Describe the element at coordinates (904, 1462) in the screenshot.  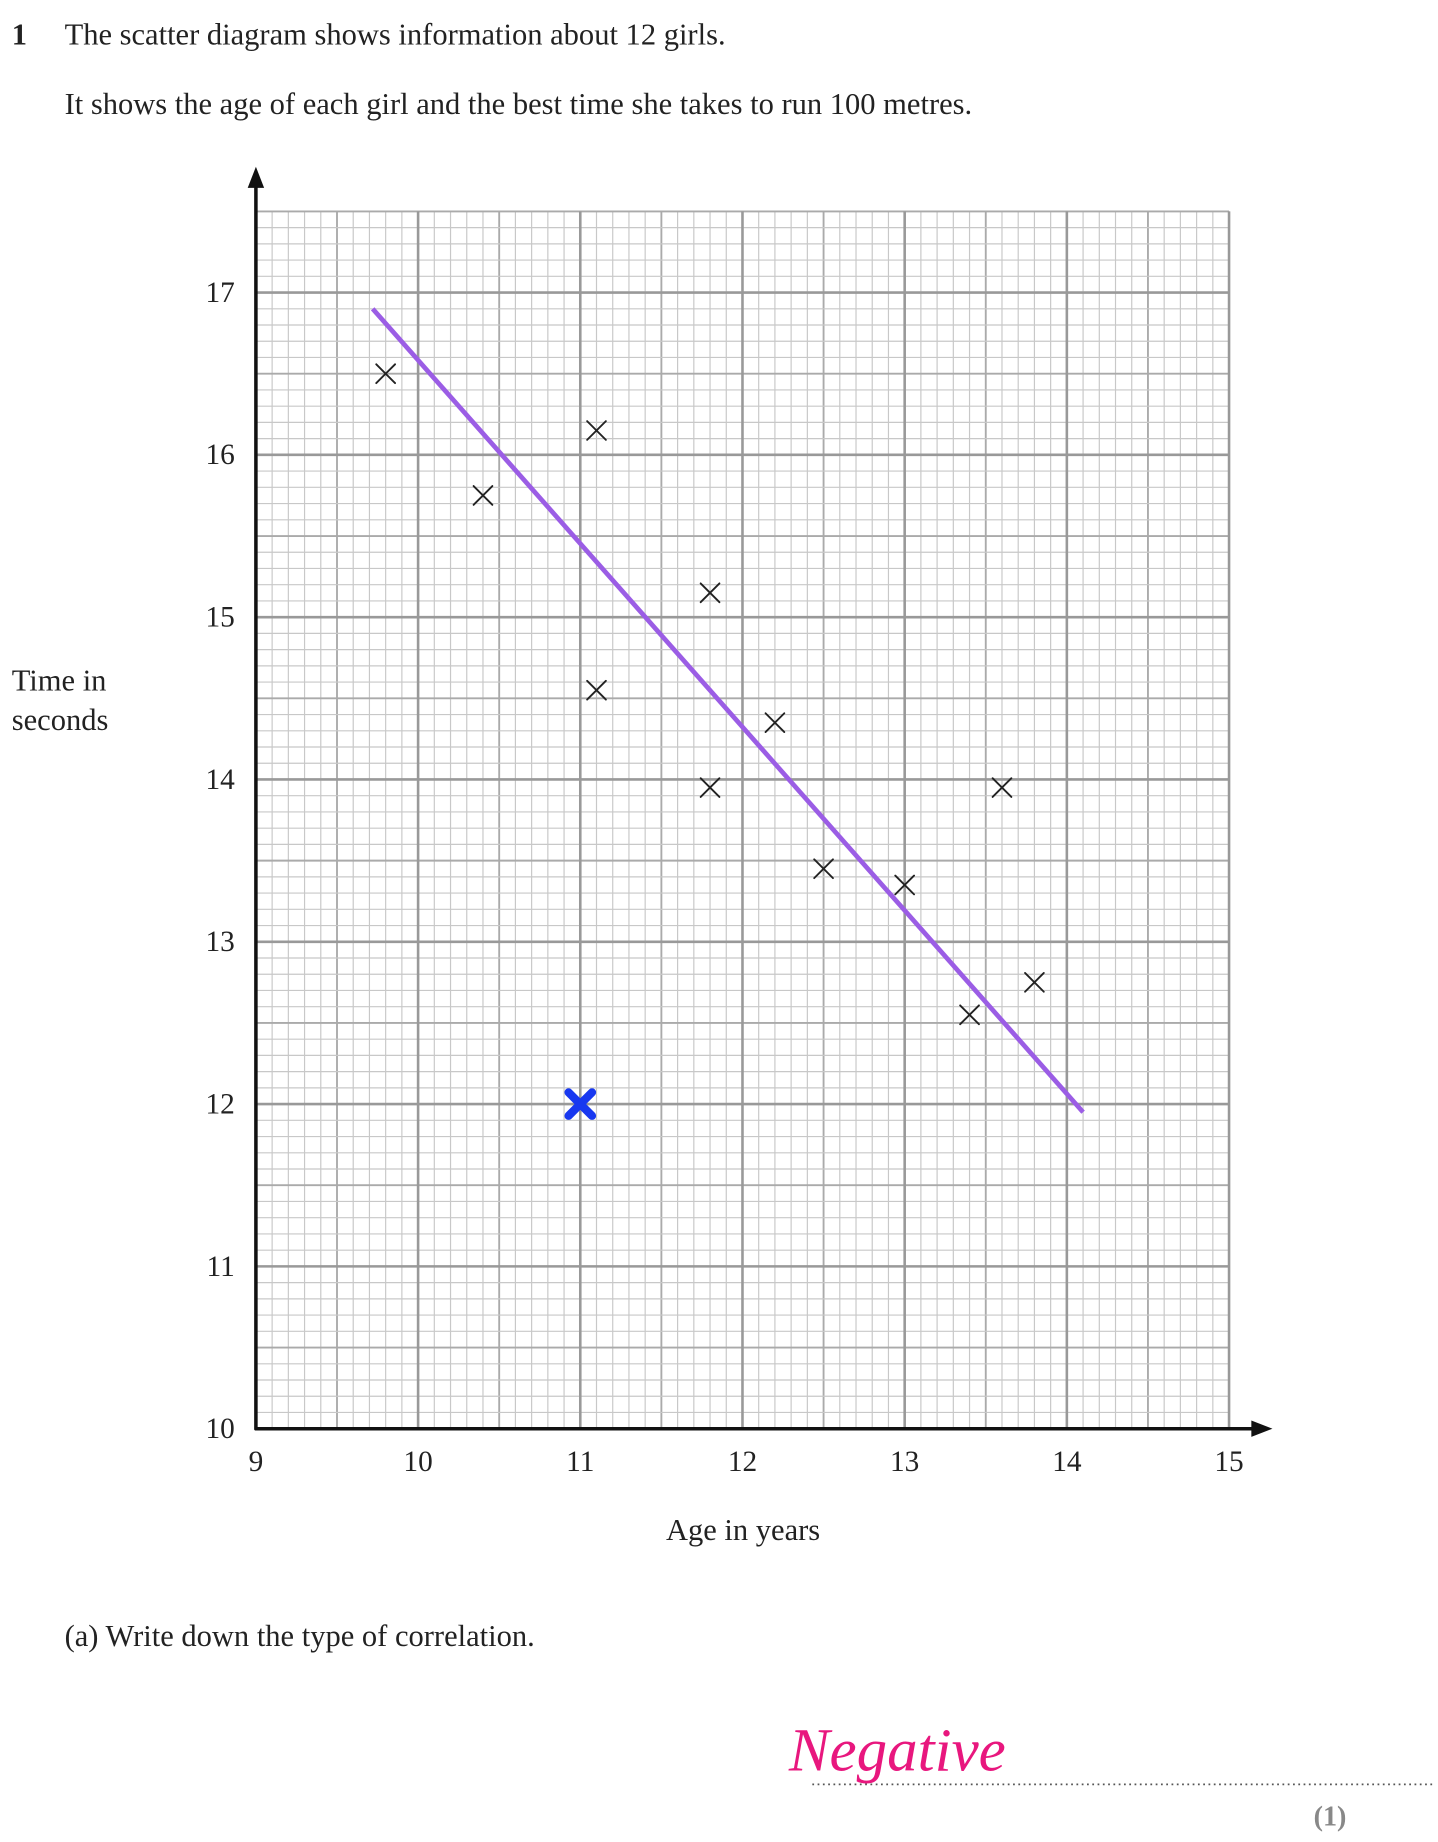
I see `x-tick-label: 13` at that location.